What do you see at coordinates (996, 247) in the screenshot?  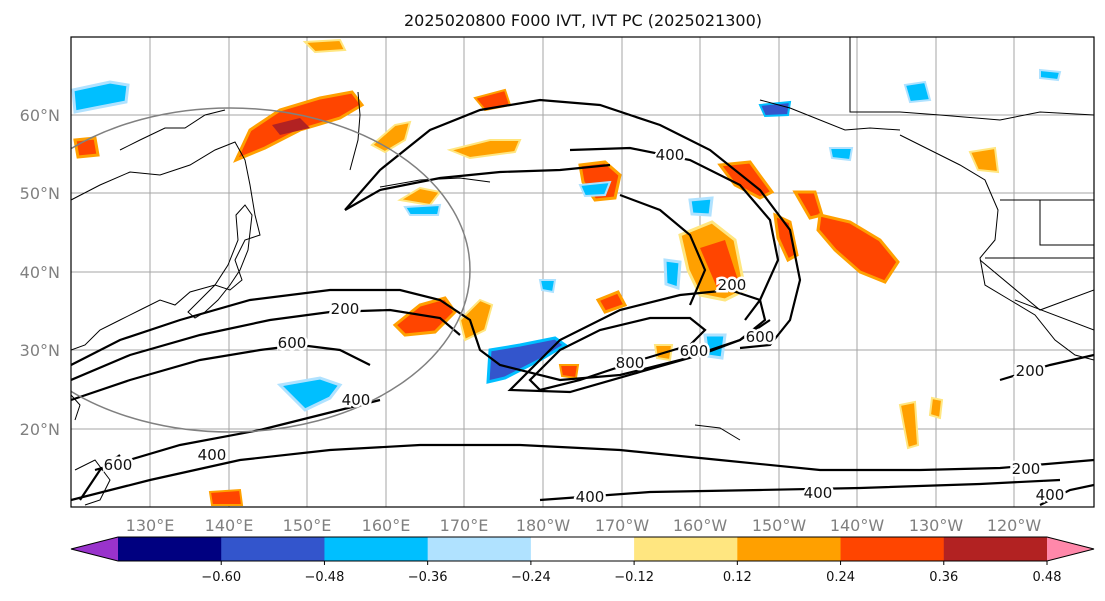 I see `north-america-coast` at bounding box center [996, 247].